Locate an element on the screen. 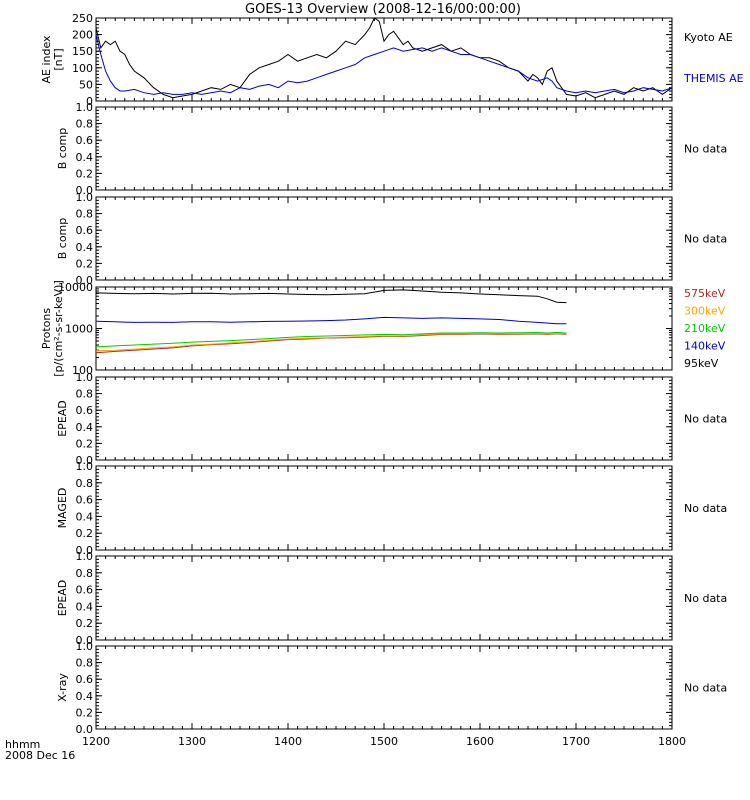 Image resolution: width=750 pixels, height=800 pixels. chart-title: GOES-13 Overview (2008-12-16/00:00:00) is located at coordinates (383, 9).